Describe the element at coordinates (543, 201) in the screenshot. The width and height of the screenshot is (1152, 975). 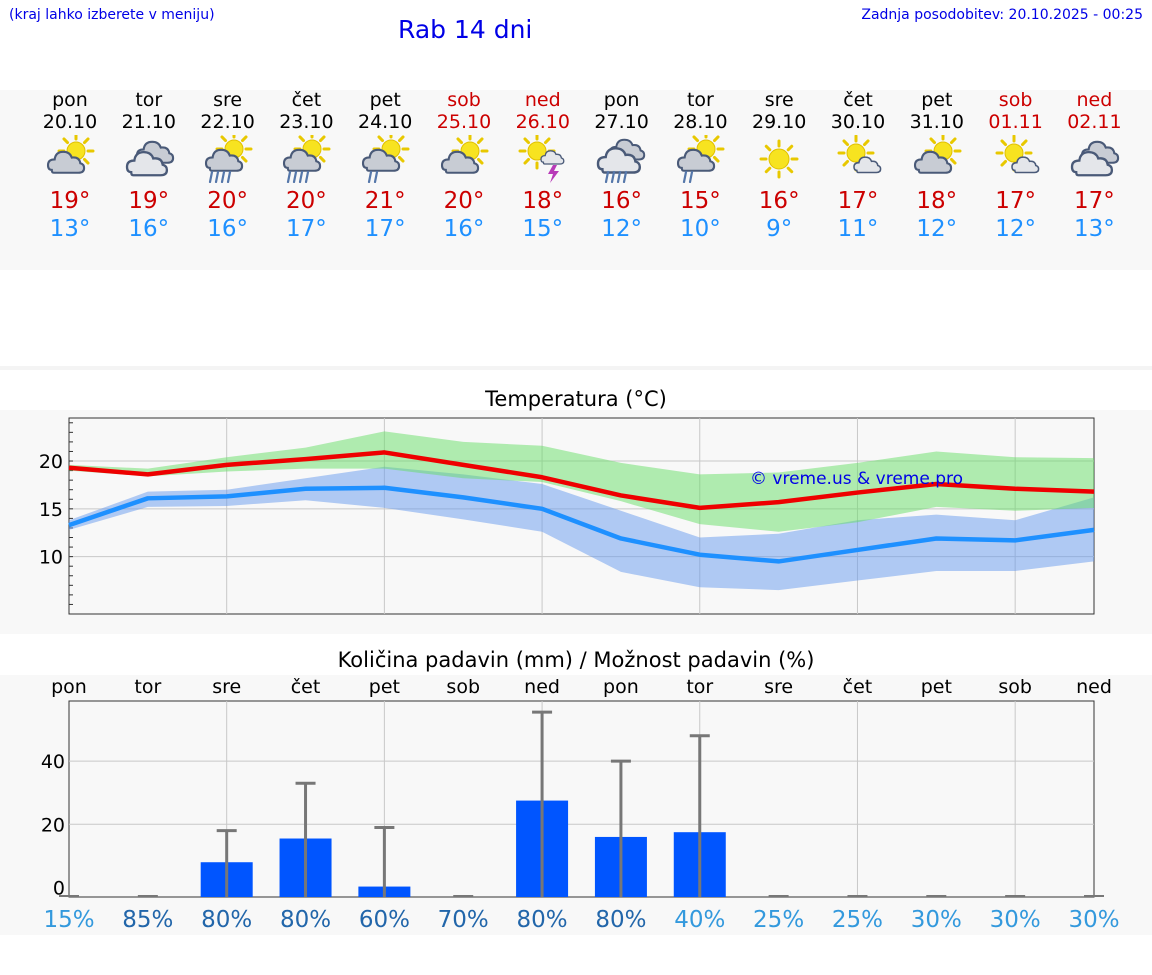
I see `max-temp: 18°` at that location.